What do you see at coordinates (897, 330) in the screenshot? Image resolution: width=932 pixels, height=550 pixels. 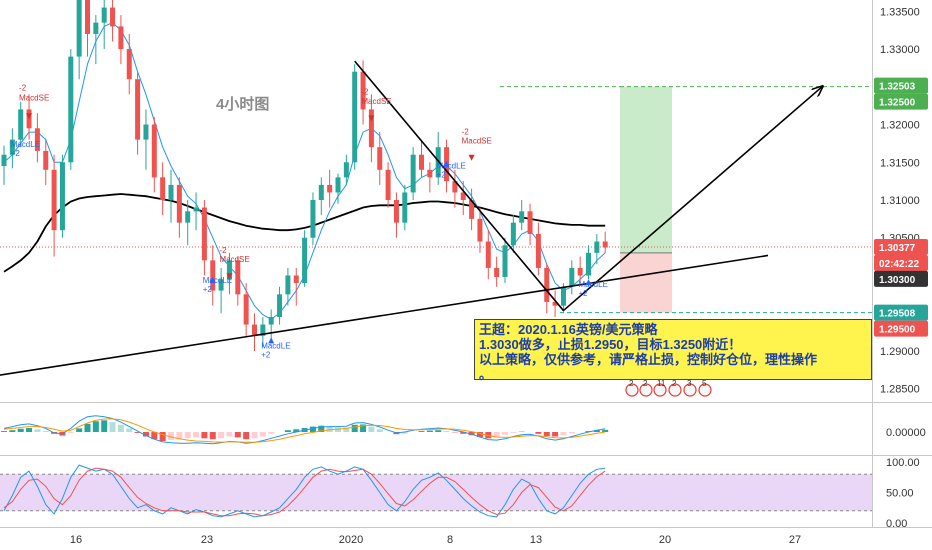 I see `stop-level-badge: 1.29500` at bounding box center [897, 330].